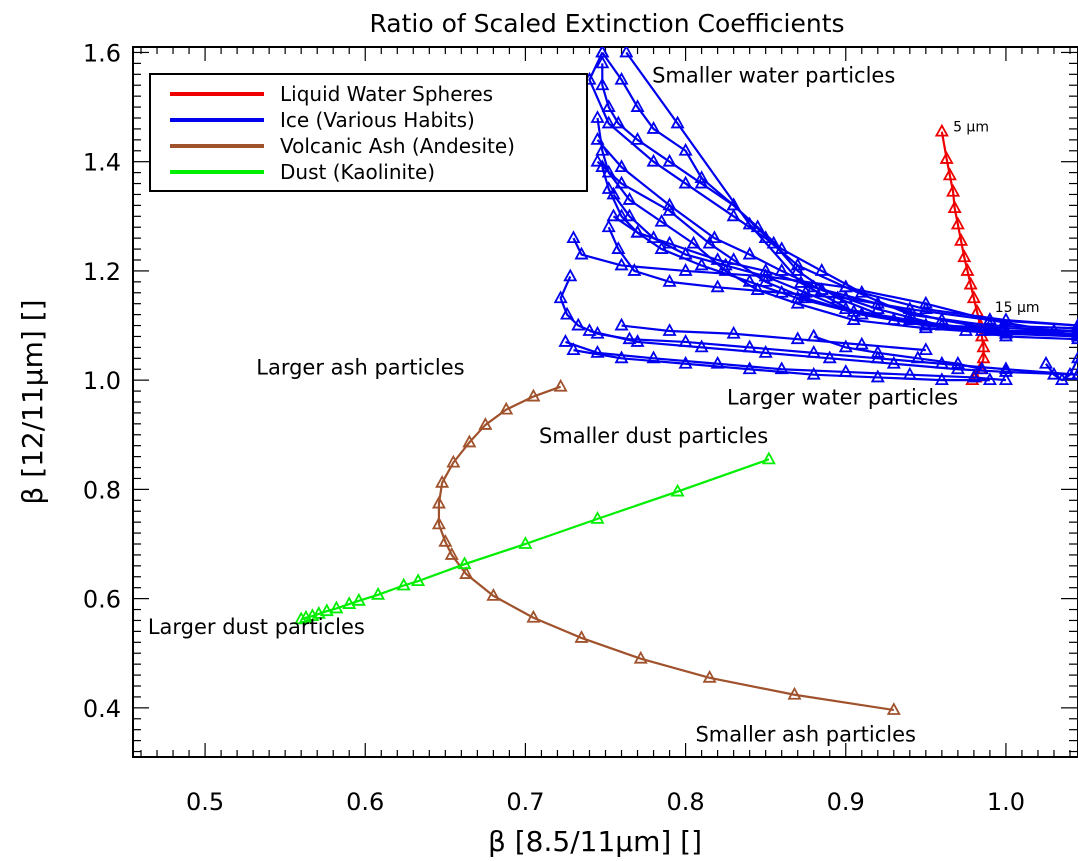 This screenshot has width=1078, height=861. What do you see at coordinates (102, 490) in the screenshot?
I see `y-tick-label: 0.8` at bounding box center [102, 490].